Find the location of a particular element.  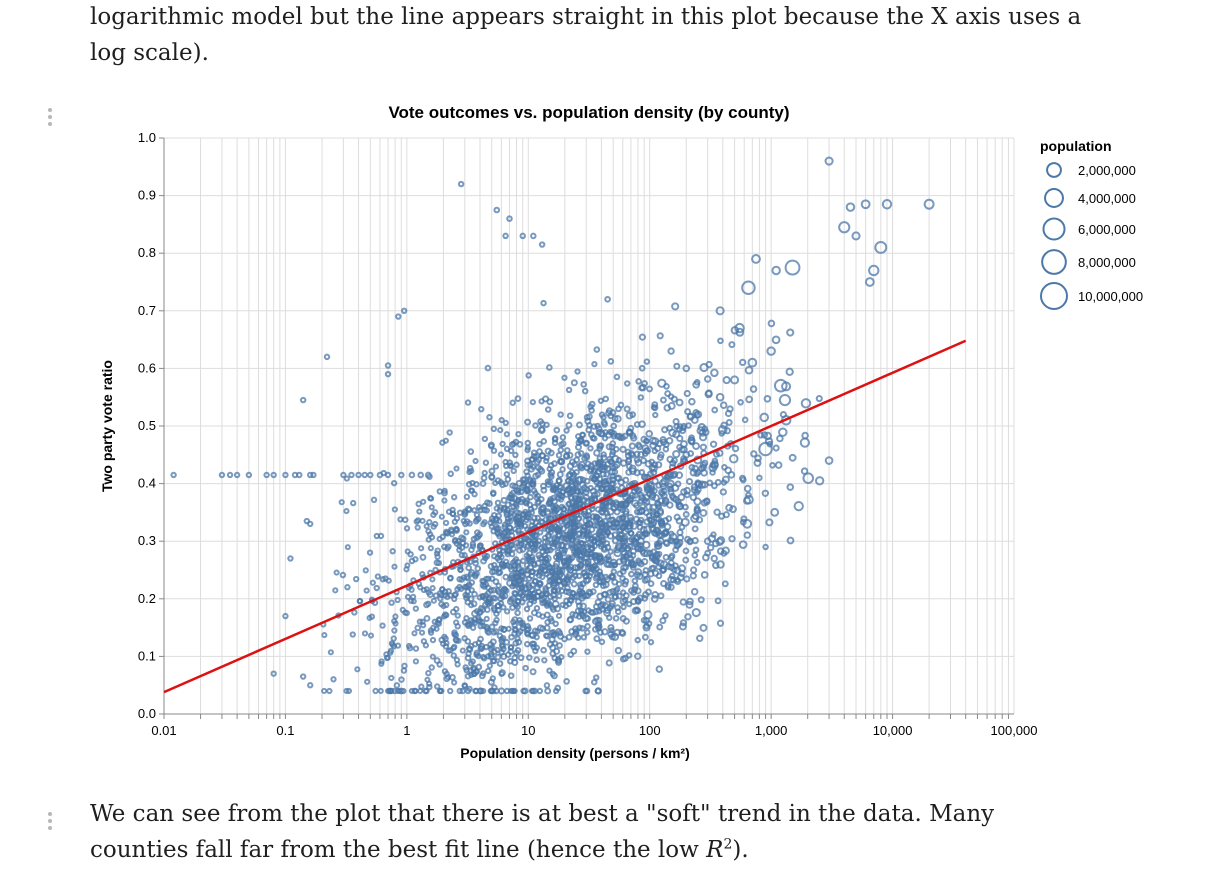

cell-drag-handle-top is located at coordinates (50, 117).